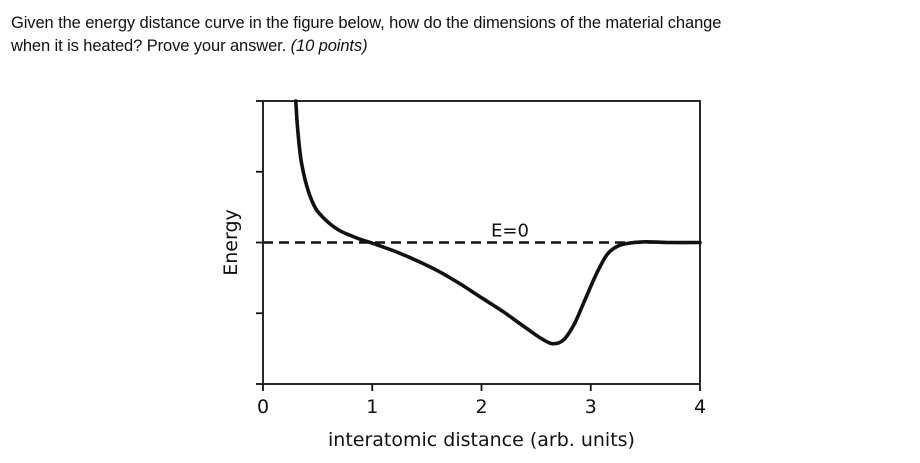 This screenshot has height=463, width=920. What do you see at coordinates (481, 440) in the screenshot?
I see `x-axis-label: interatomic distance (arb. units)` at bounding box center [481, 440].